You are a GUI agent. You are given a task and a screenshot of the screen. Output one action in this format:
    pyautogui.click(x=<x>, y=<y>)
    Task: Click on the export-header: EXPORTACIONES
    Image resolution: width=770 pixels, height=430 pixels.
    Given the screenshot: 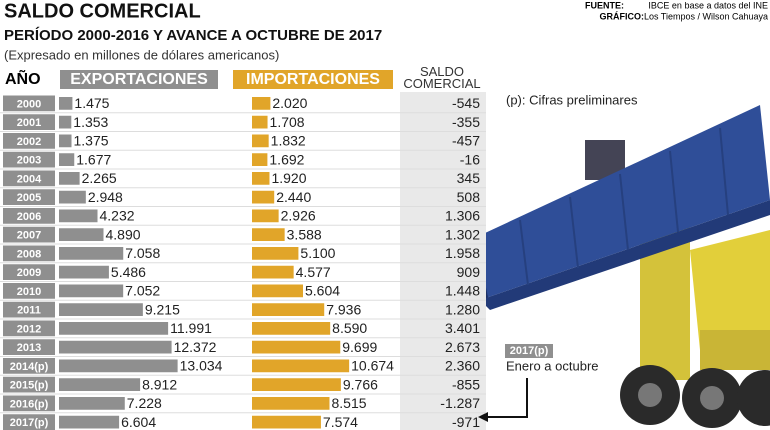 What is the action you would take?
    pyautogui.click(x=139, y=79)
    